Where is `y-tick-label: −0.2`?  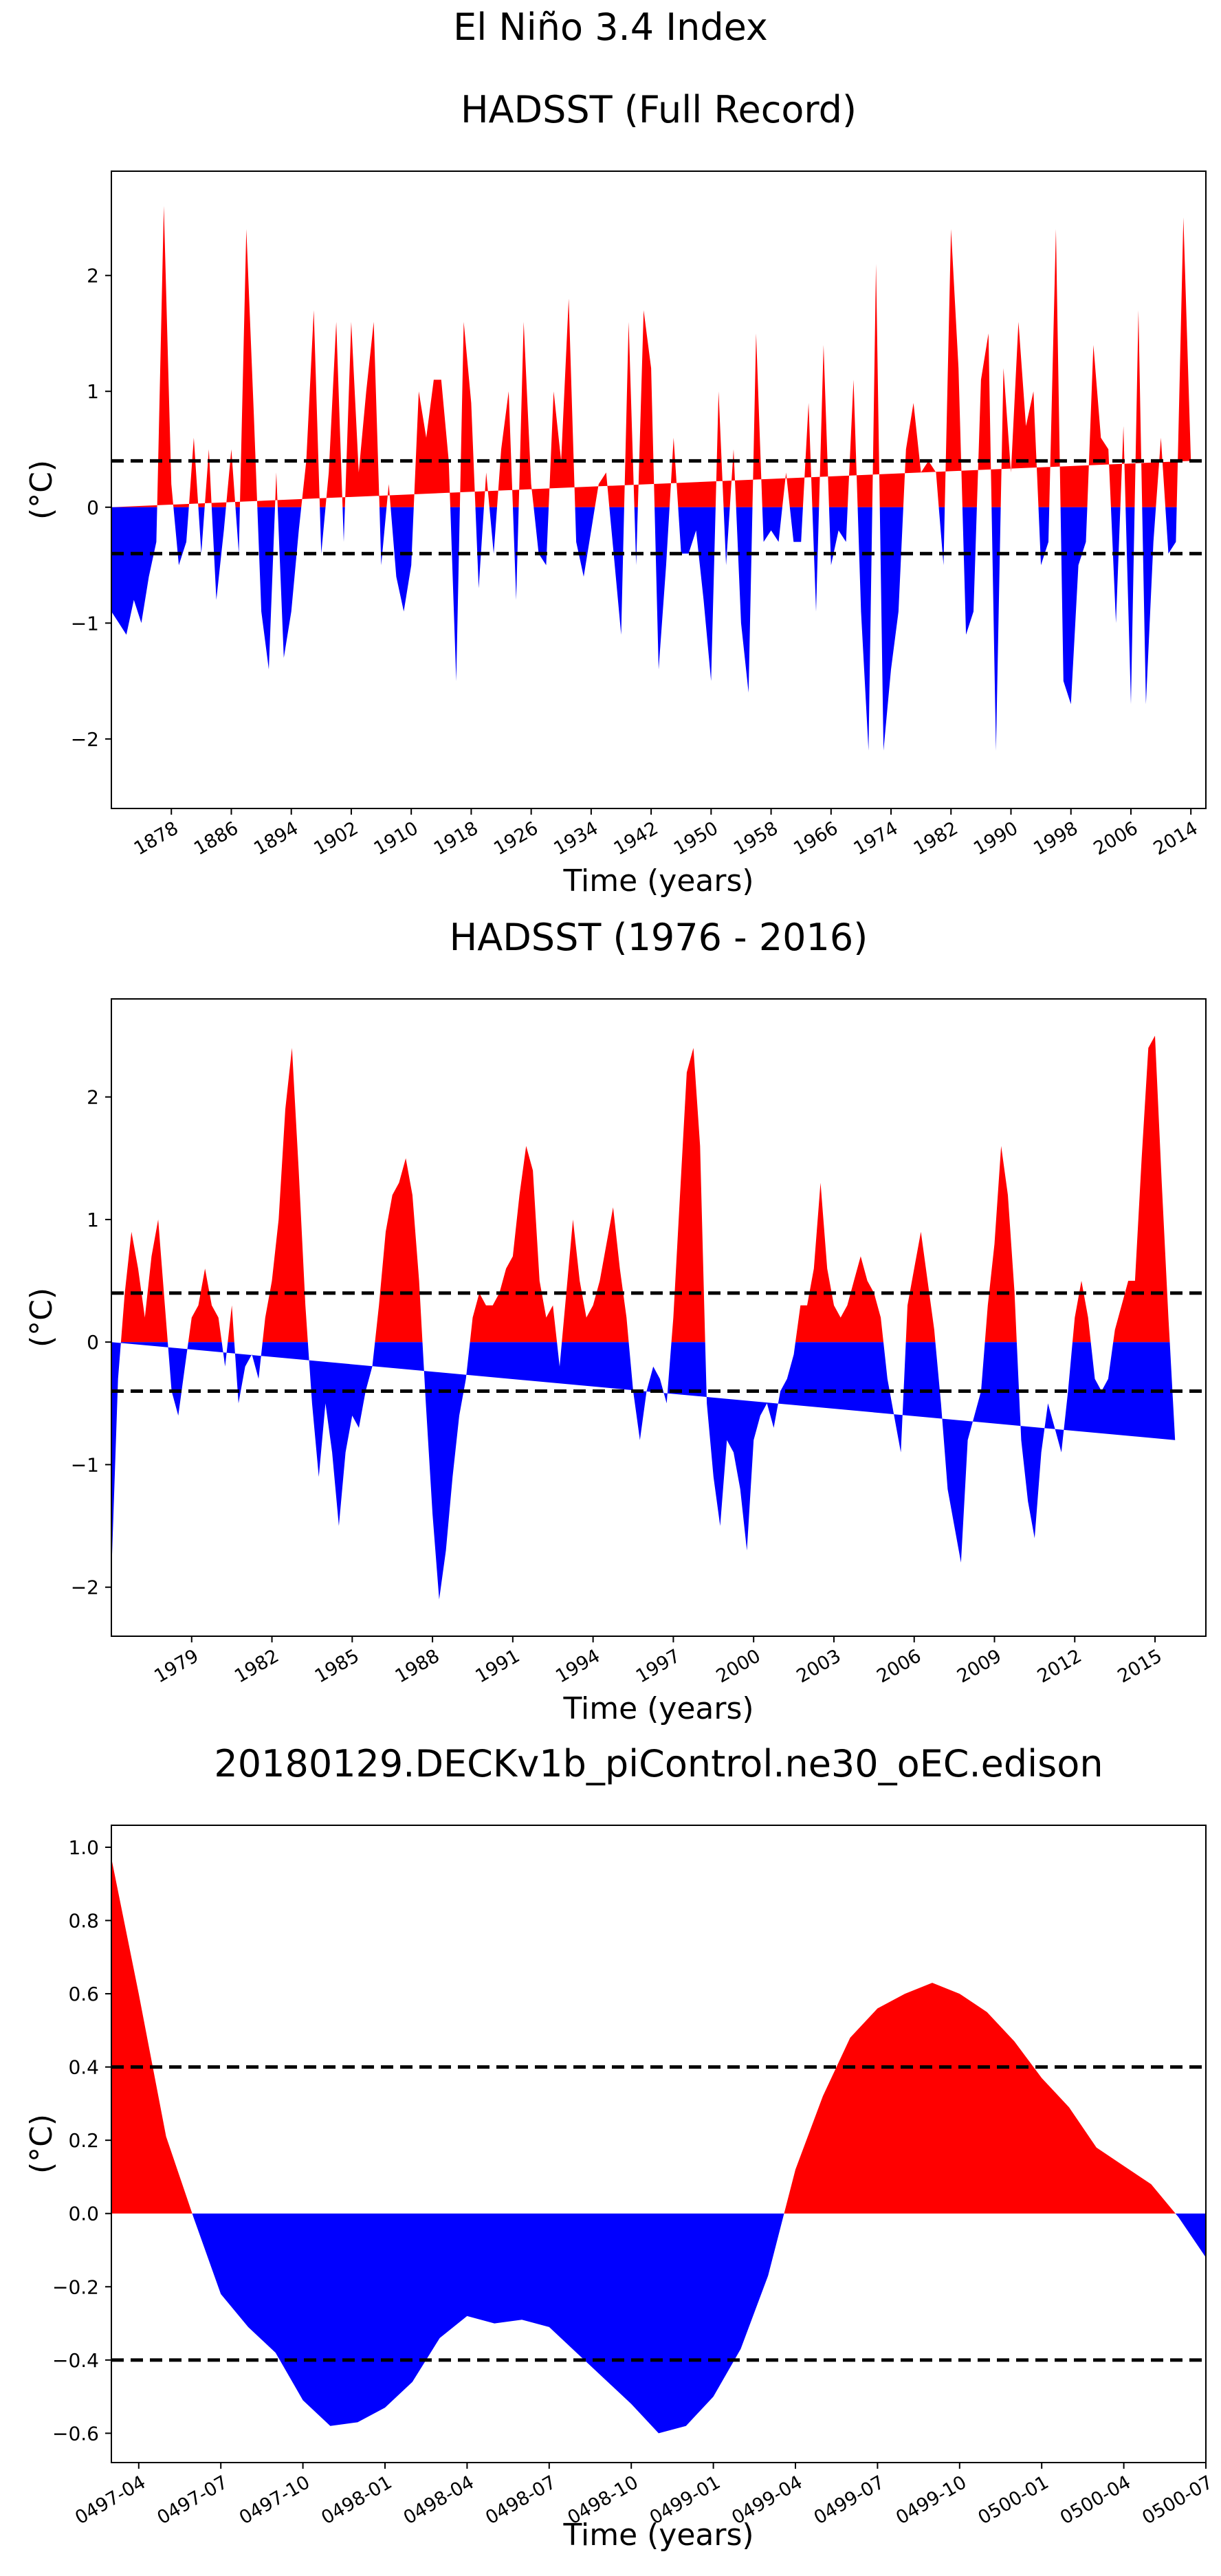
y-tick-label: −0.2 is located at coordinates (75, 2287).